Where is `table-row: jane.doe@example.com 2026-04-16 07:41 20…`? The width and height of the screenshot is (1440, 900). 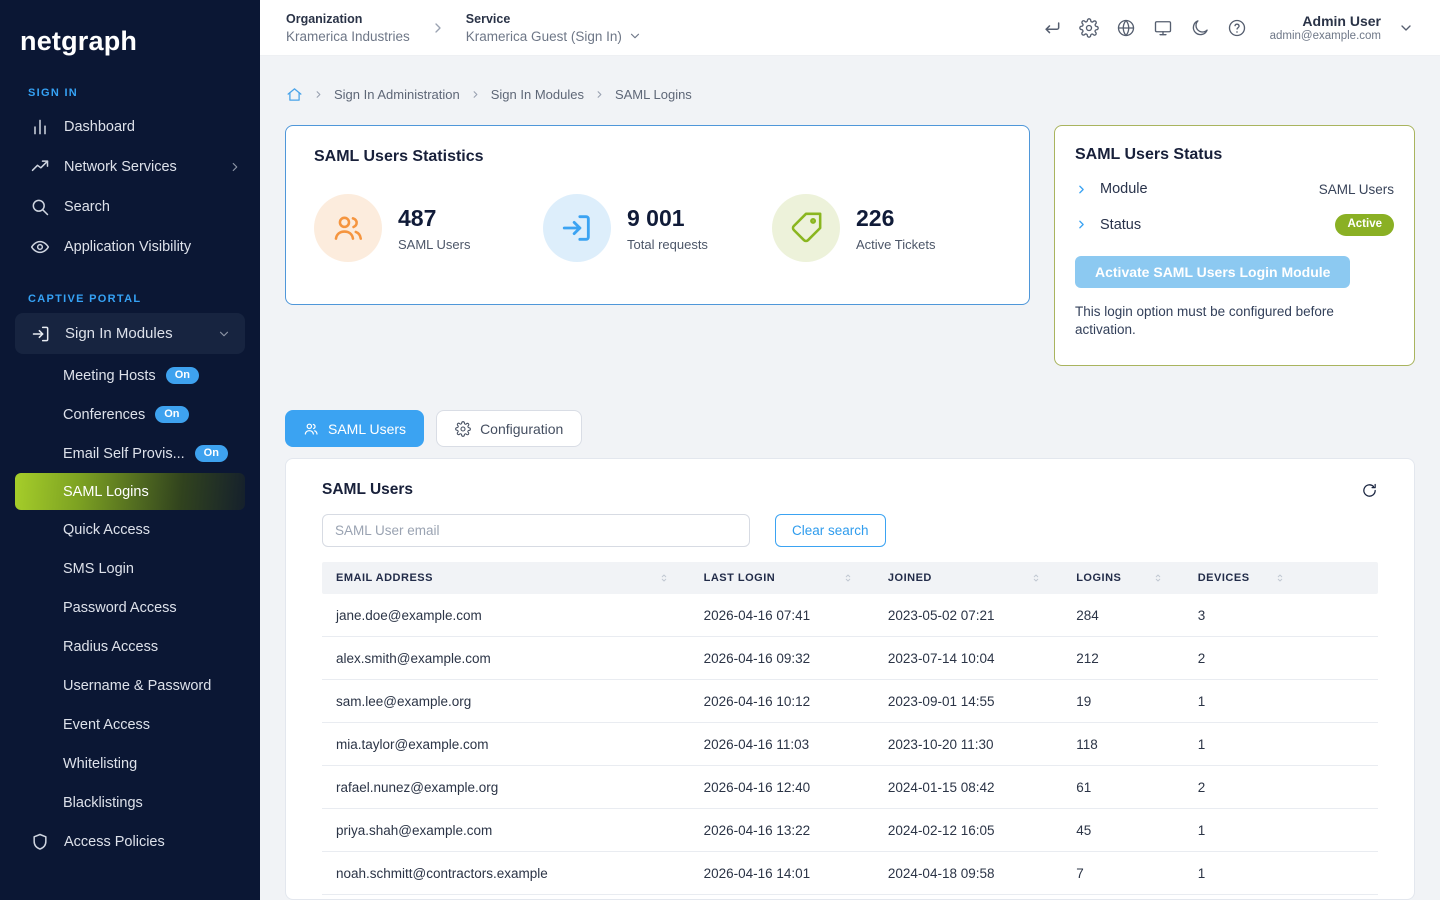
table-row: jane.doe@example.com 2026-04-16 07:41 20… is located at coordinates (850, 615).